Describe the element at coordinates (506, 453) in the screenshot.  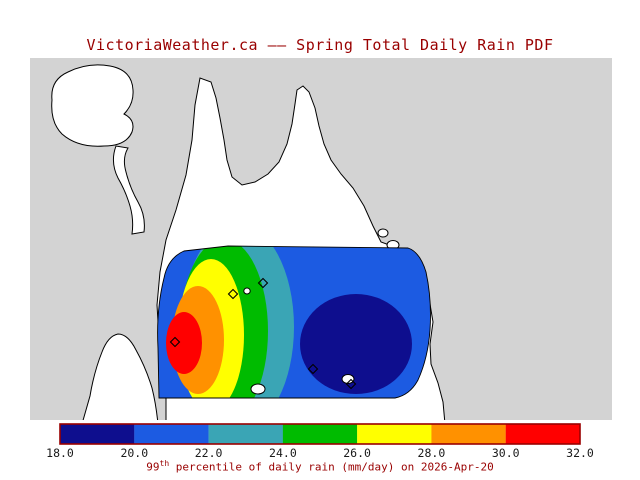
I see `colorbar-tick: 30.0` at that location.